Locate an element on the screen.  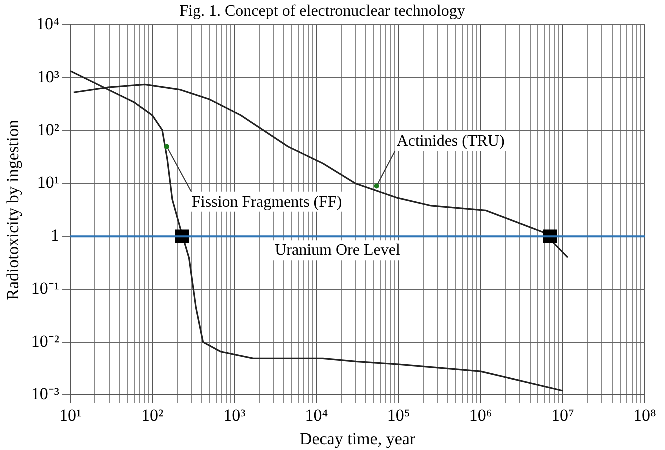
y-axis-title: Radiotoxicity by ingestion is located at coordinates (13, 210).